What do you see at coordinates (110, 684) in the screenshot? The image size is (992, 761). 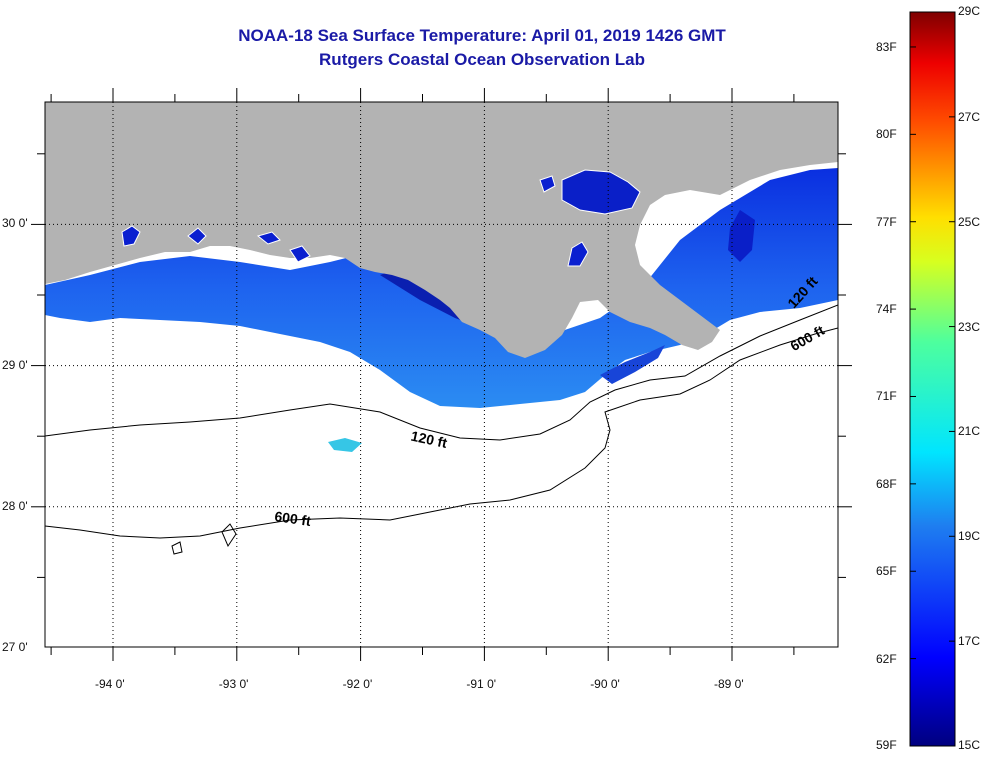 I see `lon-tick-label: -94 0'` at bounding box center [110, 684].